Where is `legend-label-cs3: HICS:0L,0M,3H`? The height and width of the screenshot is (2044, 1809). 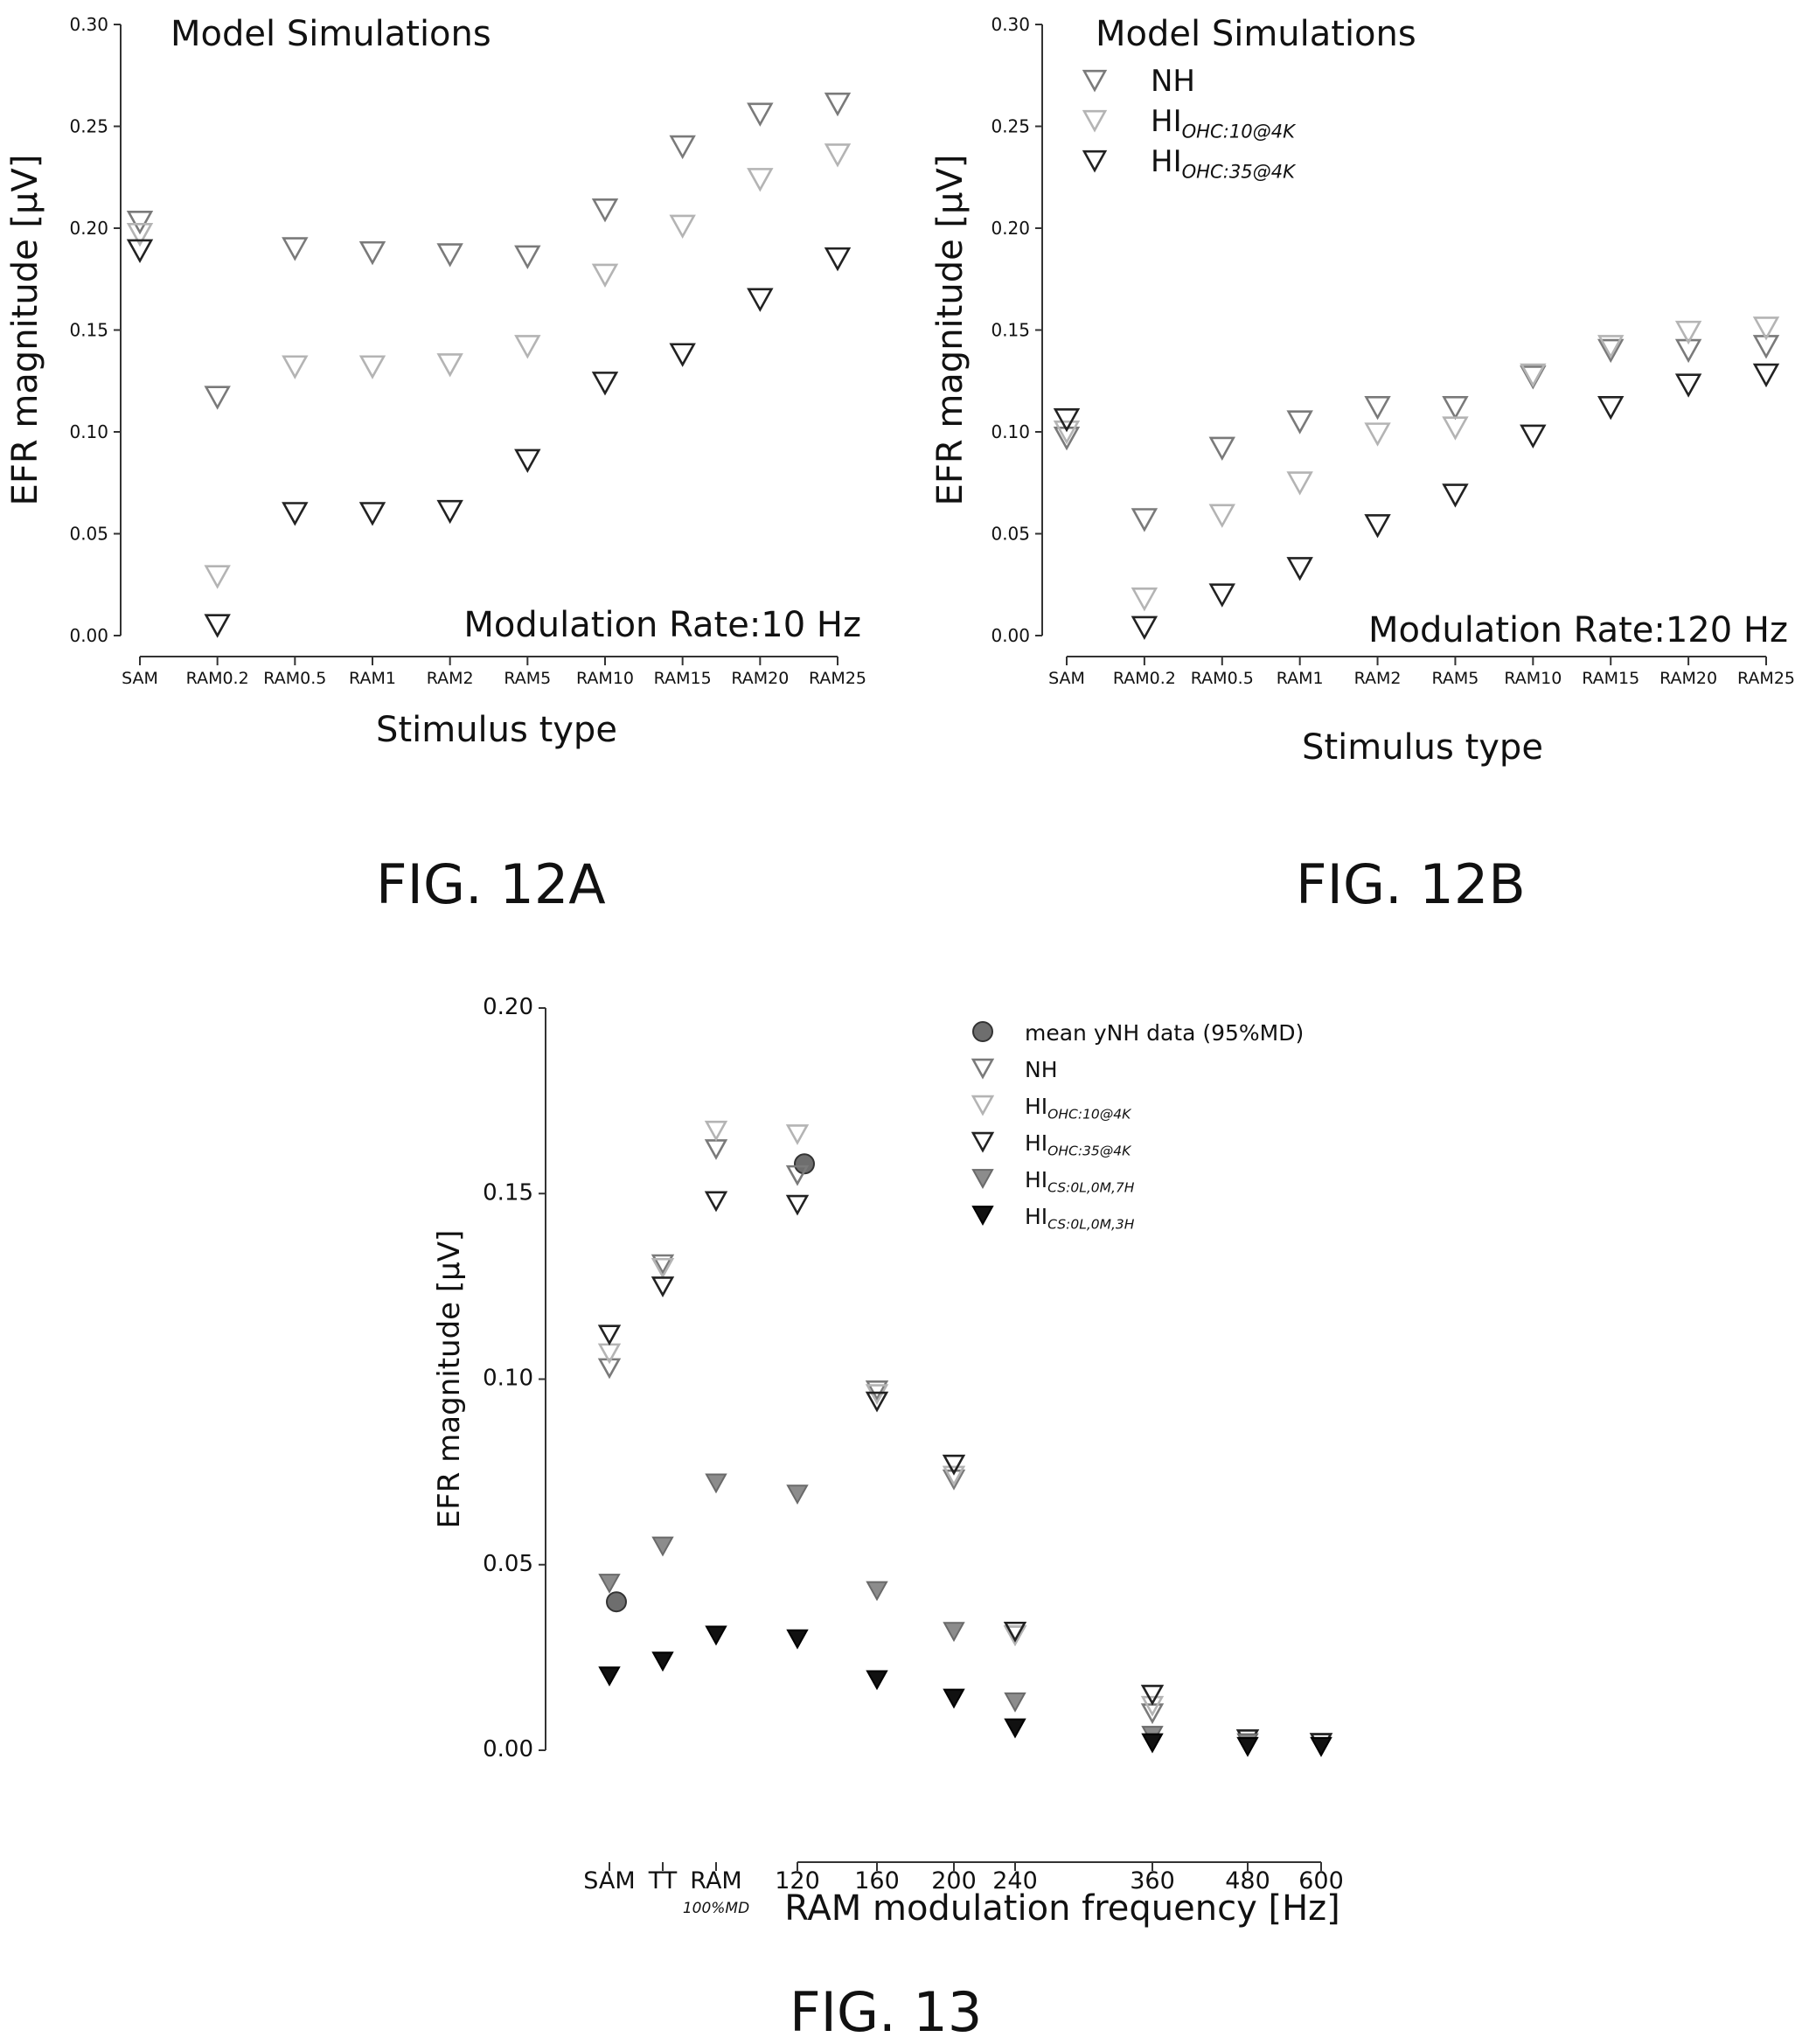
legend-label-cs3: HICS:0L,0M,3H is located at coordinates (1080, 1218).